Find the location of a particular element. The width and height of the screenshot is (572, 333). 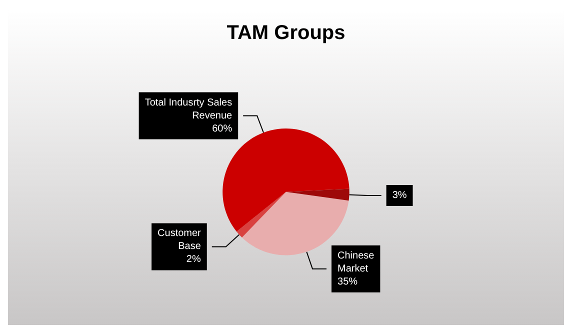

slice-label: Chinese Market is located at coordinates (356, 262).